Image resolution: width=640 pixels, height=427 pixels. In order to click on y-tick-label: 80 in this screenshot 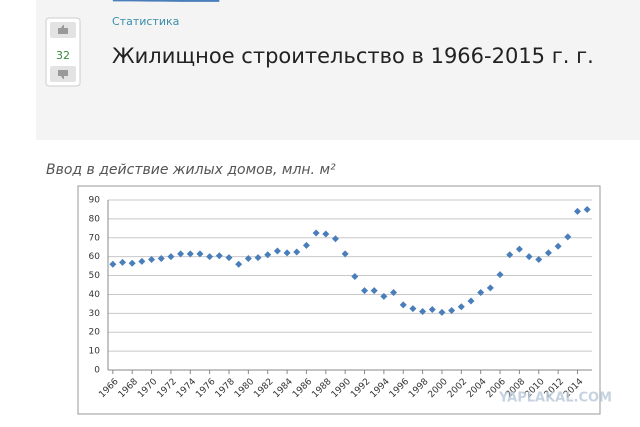, I will do `click(95, 219)`.